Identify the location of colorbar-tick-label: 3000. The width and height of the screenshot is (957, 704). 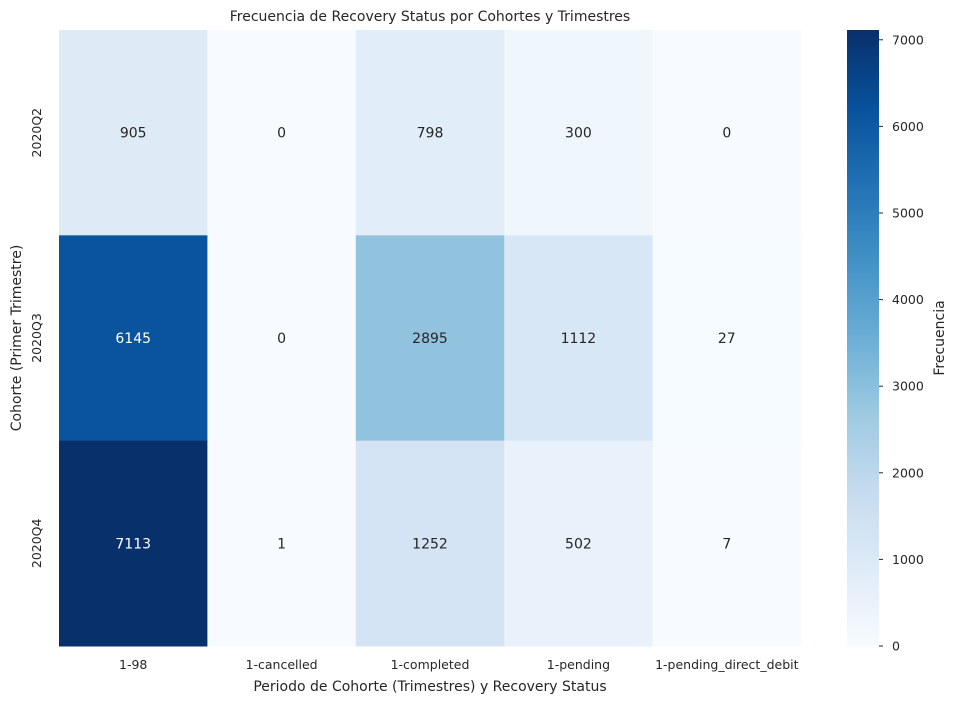
(908, 386).